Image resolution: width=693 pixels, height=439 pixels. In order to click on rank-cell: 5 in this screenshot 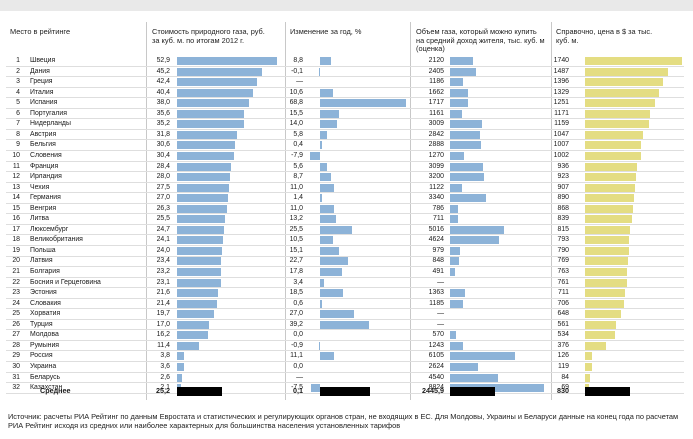, I will do `click(18, 103)`.